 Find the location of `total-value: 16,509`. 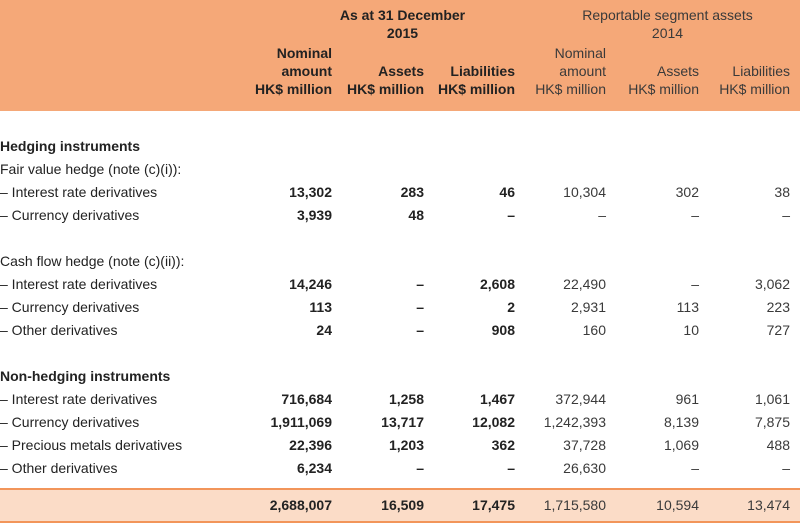

total-value: 16,509 is located at coordinates (402, 505).